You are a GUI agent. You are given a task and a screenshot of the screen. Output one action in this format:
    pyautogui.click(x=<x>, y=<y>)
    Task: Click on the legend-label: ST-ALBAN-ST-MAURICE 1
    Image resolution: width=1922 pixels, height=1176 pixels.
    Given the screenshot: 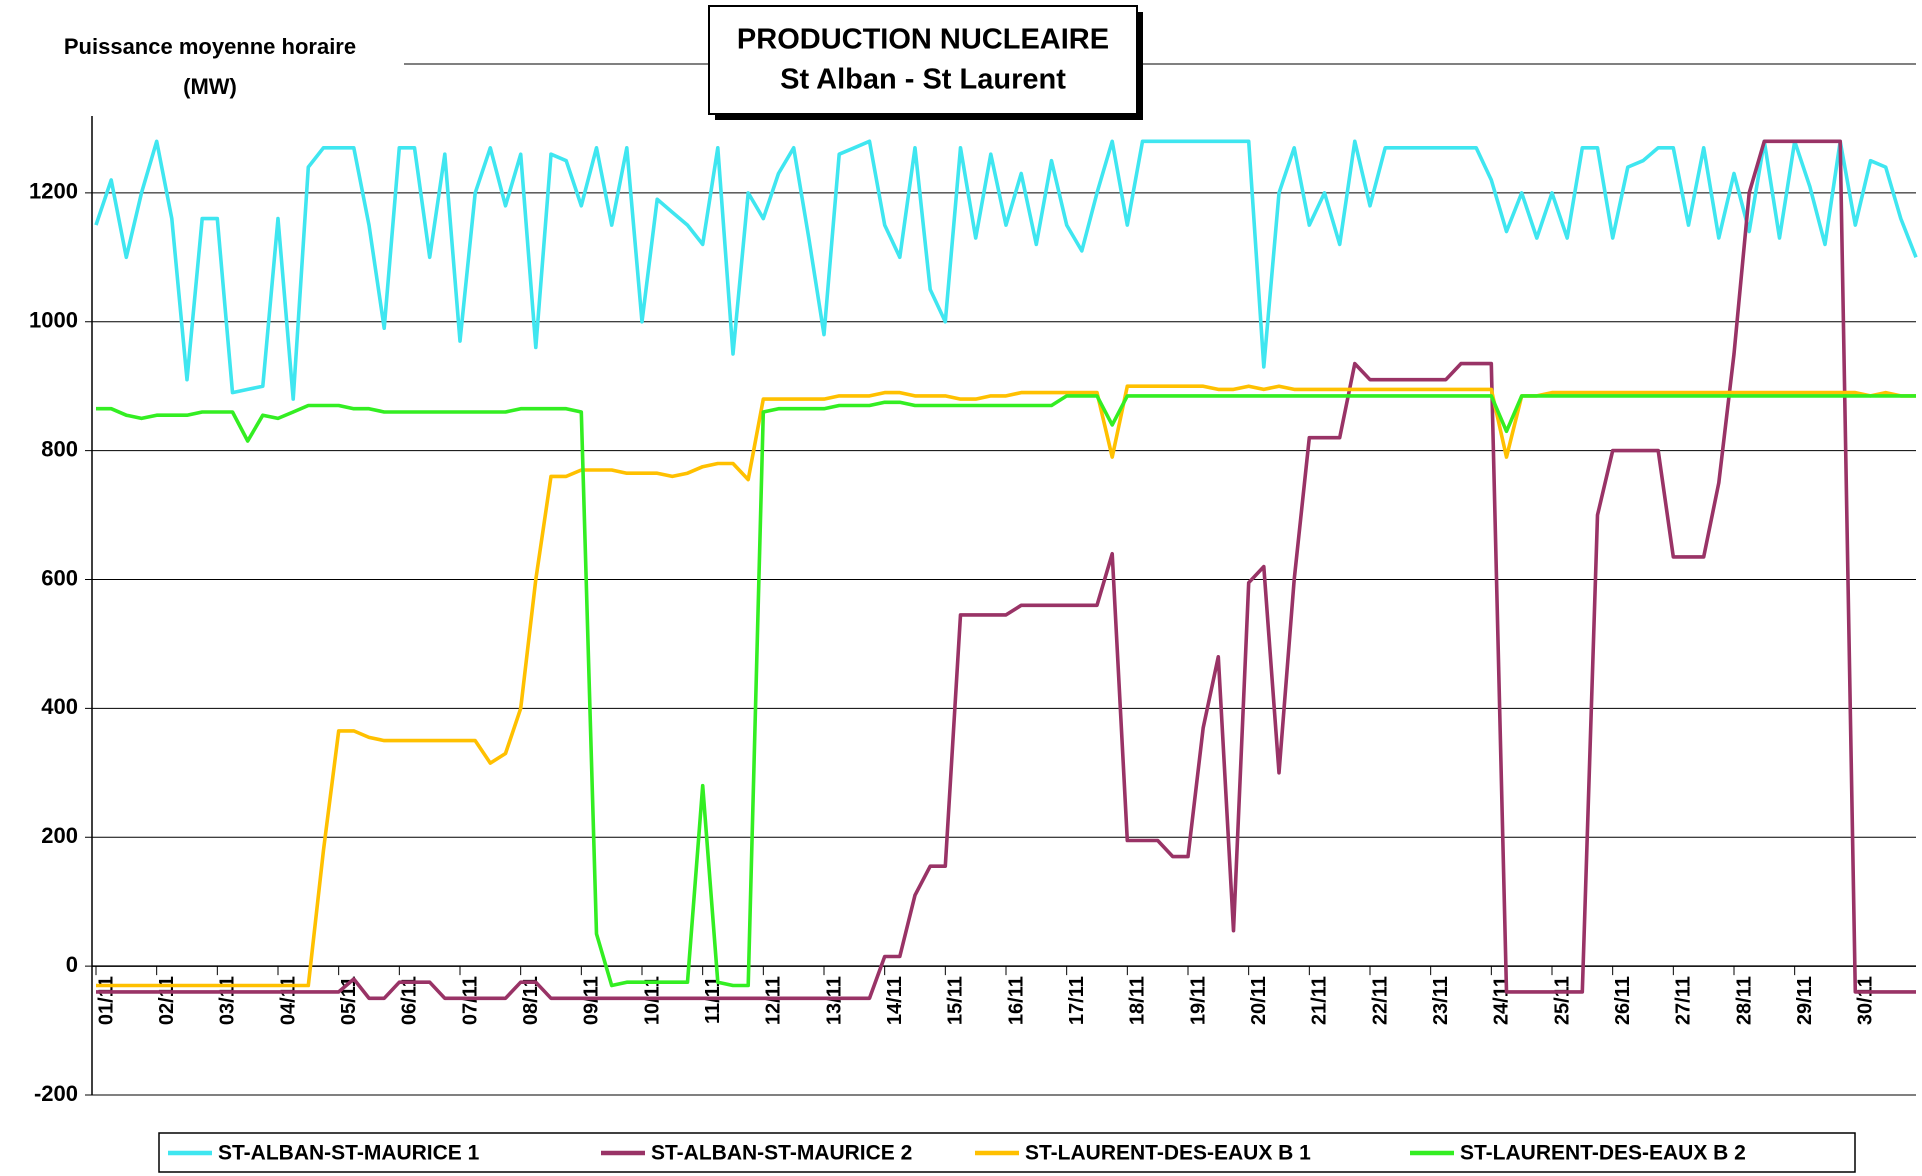 What is the action you would take?
    pyautogui.click(x=349, y=1153)
    